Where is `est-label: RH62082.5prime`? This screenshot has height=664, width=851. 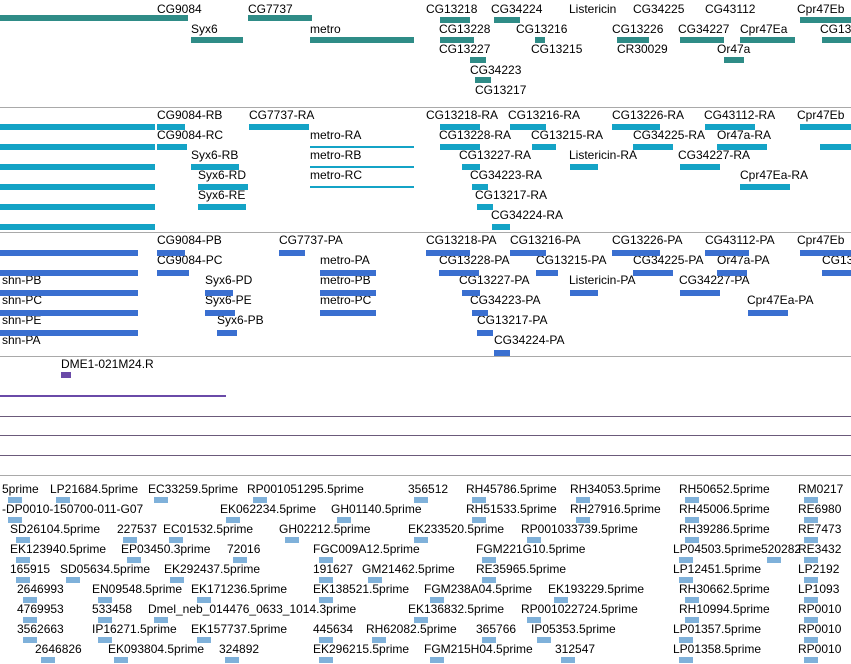 est-label: RH62082.5prime is located at coordinates (411, 629).